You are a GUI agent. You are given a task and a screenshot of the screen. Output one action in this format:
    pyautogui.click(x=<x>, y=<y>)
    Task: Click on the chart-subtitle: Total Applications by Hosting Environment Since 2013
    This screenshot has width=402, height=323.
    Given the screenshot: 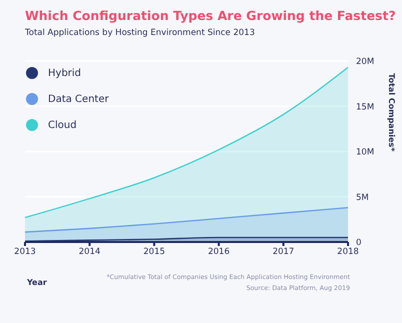 What is the action you would take?
    pyautogui.click(x=140, y=33)
    